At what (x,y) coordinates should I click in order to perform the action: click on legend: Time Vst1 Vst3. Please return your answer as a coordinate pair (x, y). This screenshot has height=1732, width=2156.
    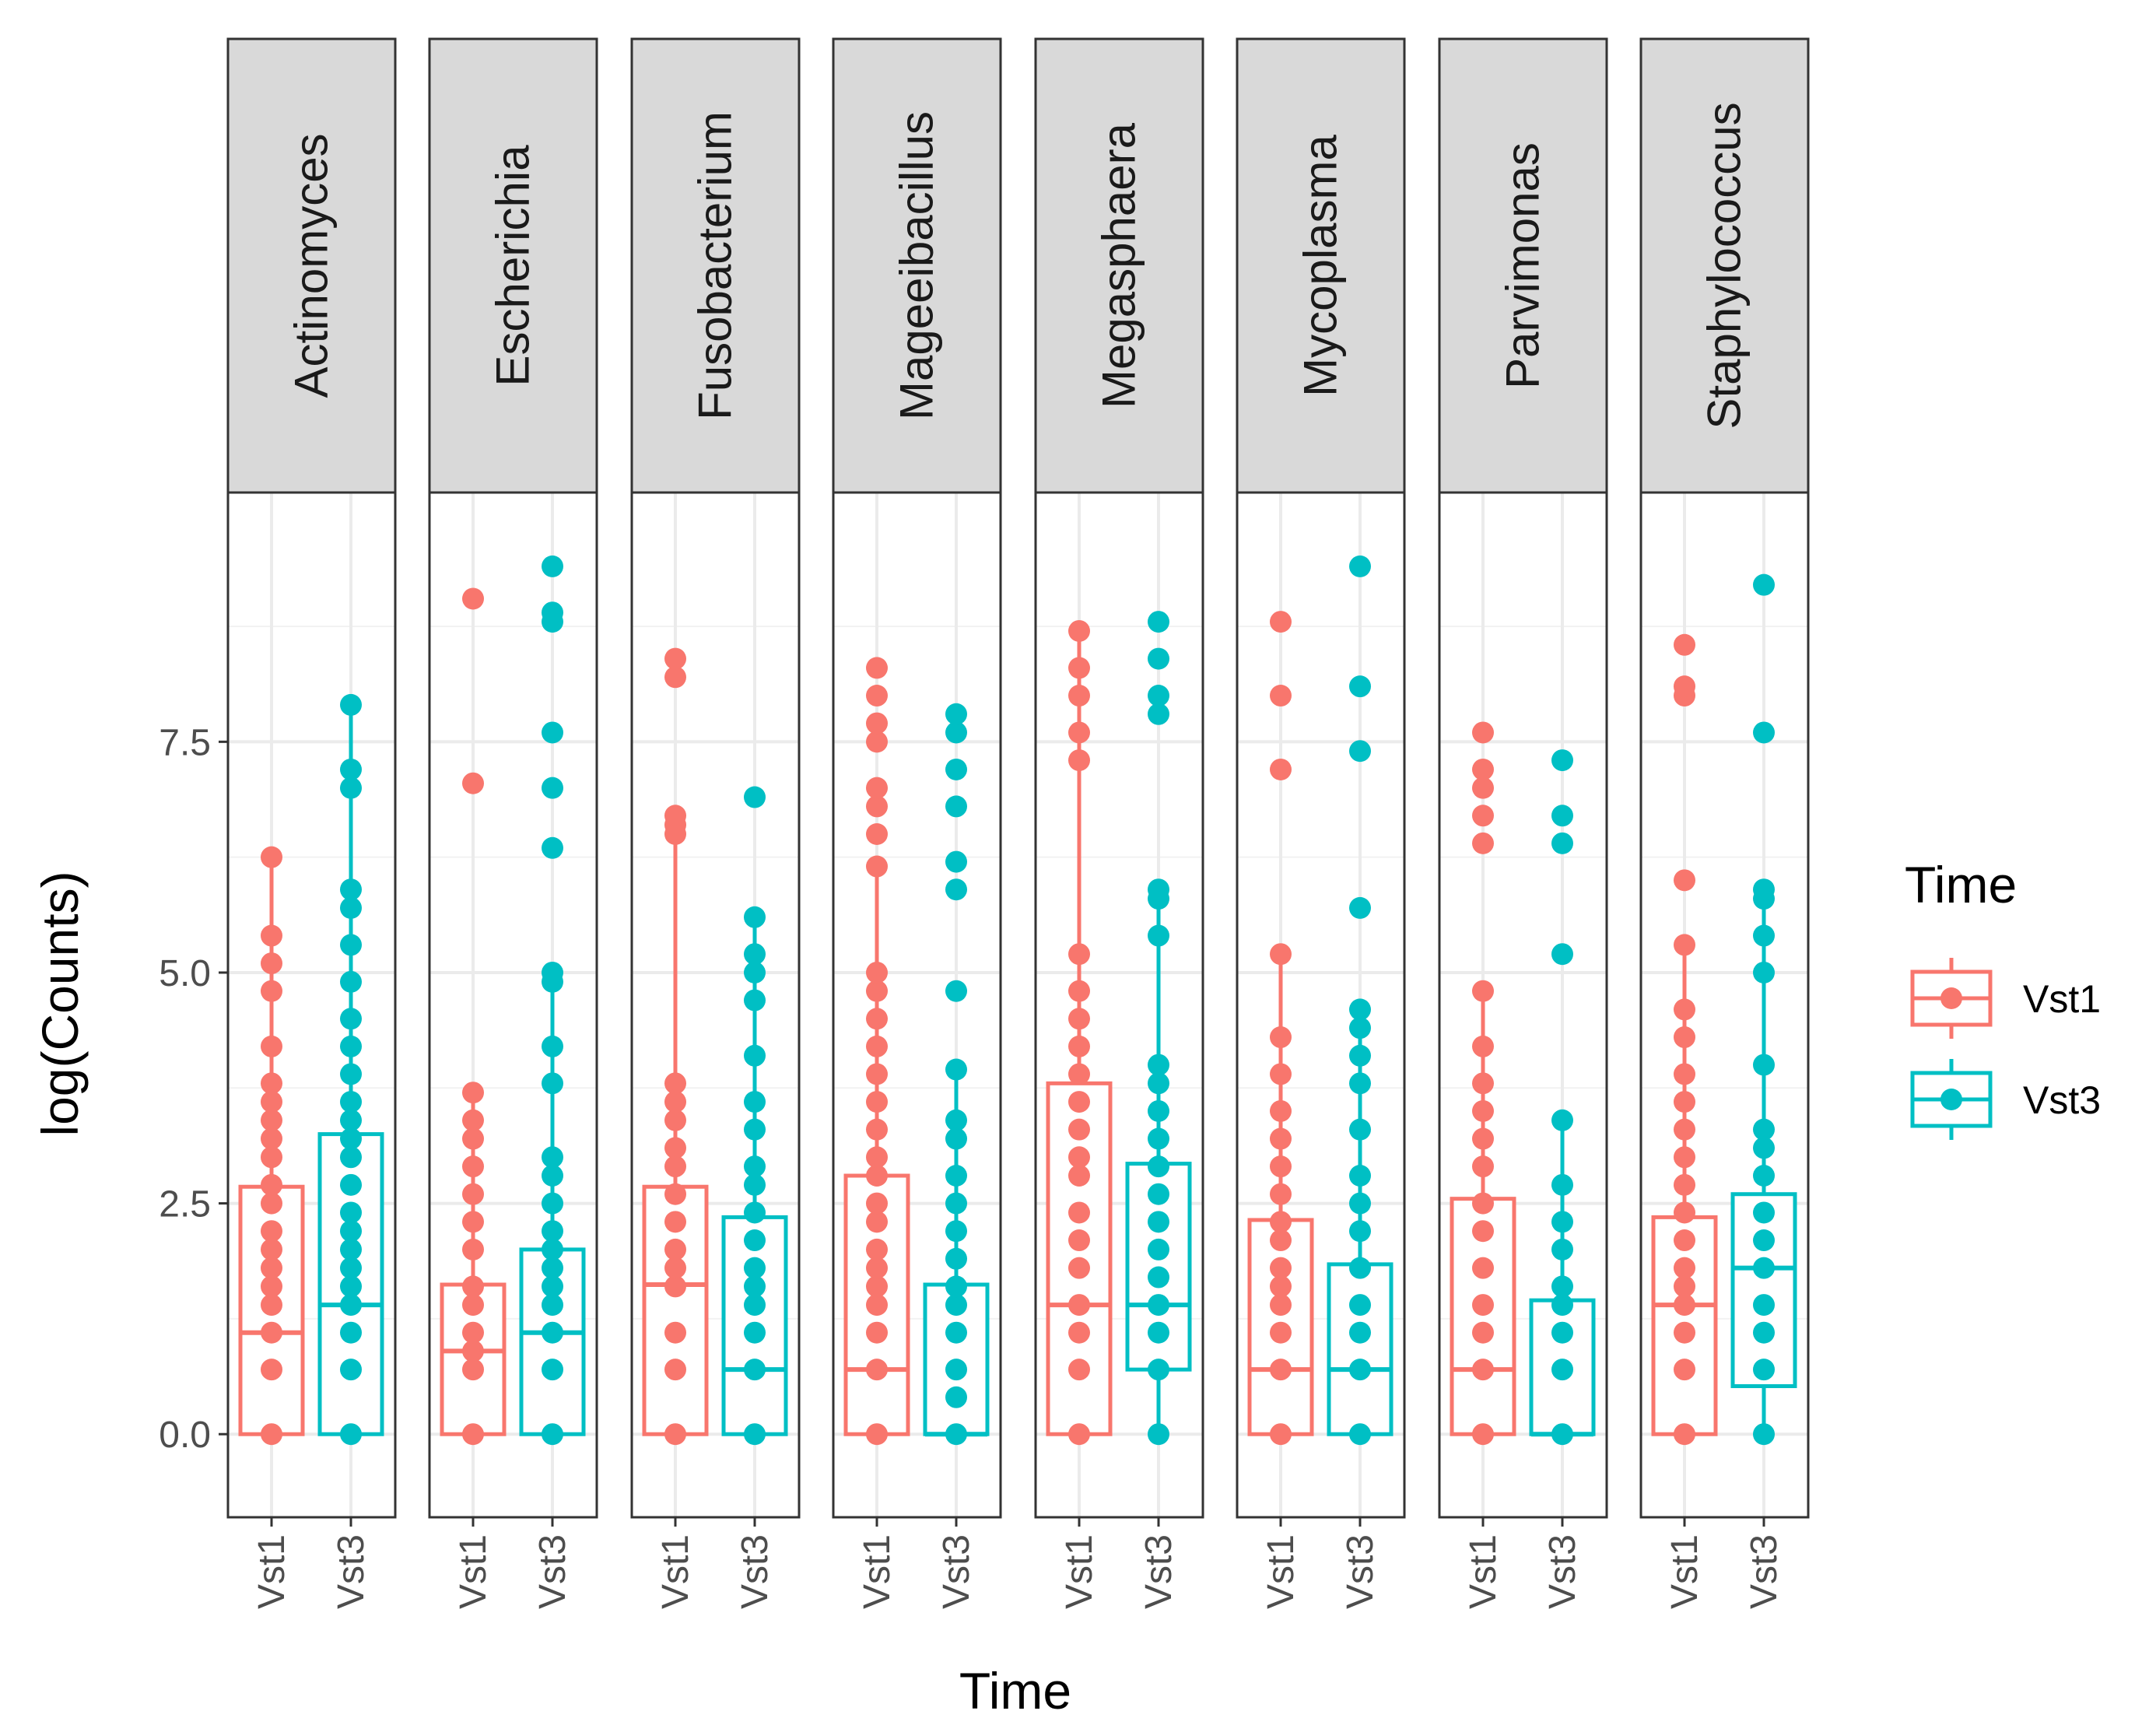
    Looking at the image, I should click on (2003, 998).